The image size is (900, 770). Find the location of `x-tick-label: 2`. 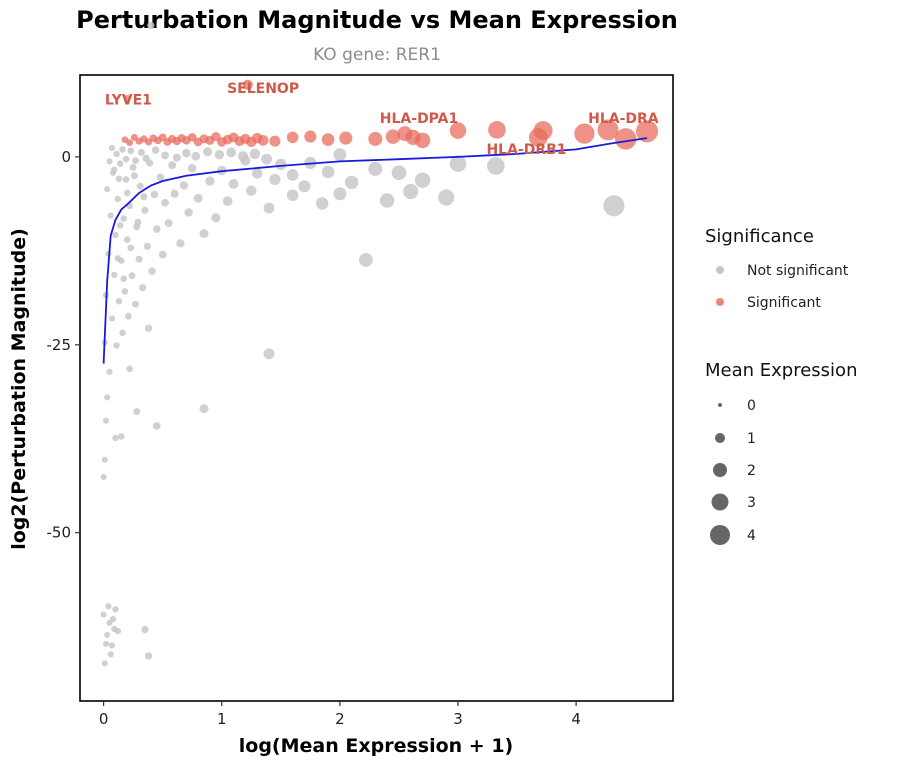

x-tick-label: 2 is located at coordinates (340, 719).